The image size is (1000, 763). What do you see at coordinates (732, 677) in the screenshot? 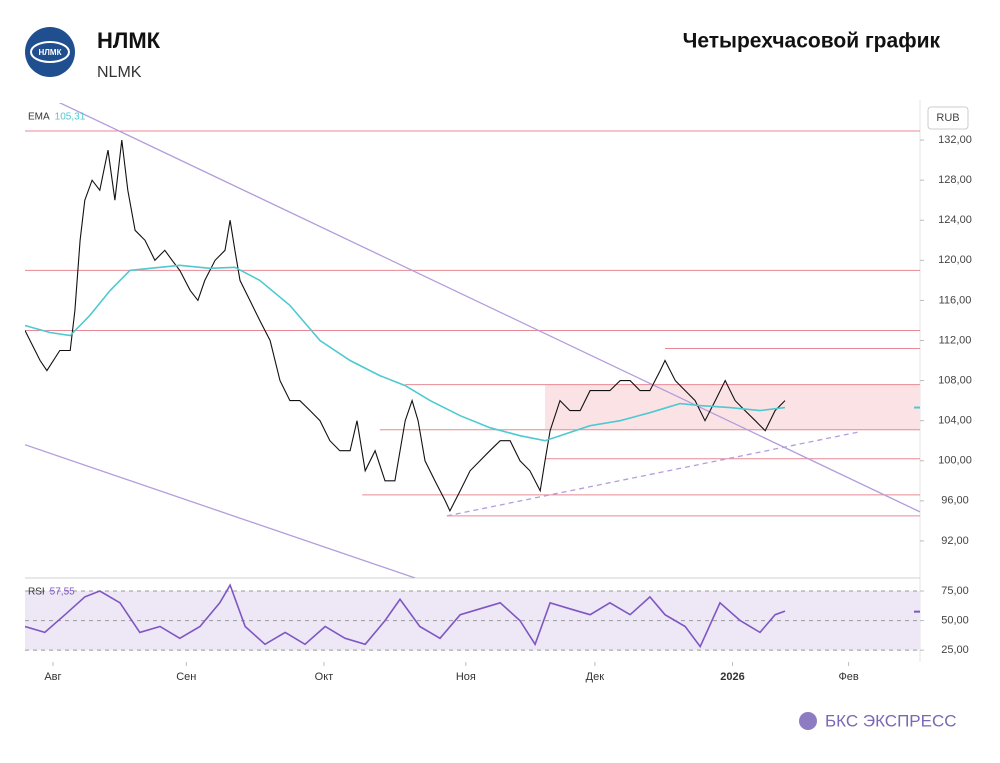
I see `x-tick-label: 2026` at bounding box center [732, 677].